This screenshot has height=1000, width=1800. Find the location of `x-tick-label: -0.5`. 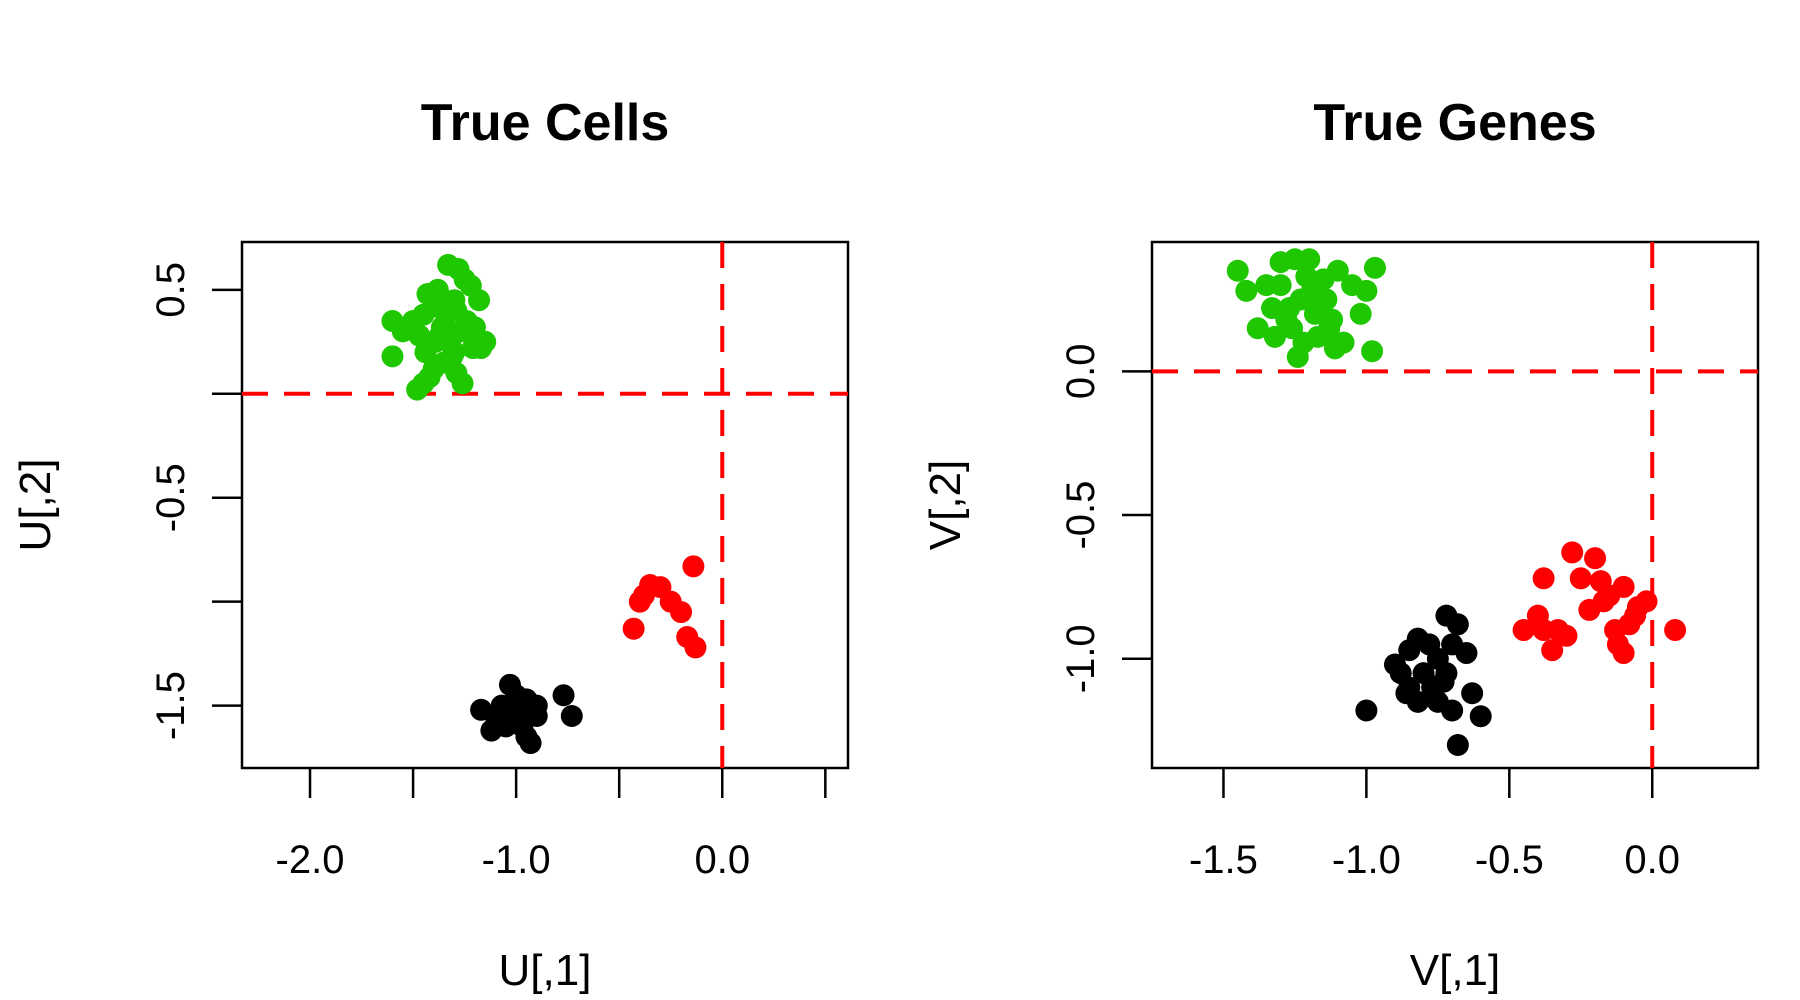

x-tick-label: -0.5 is located at coordinates (1509, 860).